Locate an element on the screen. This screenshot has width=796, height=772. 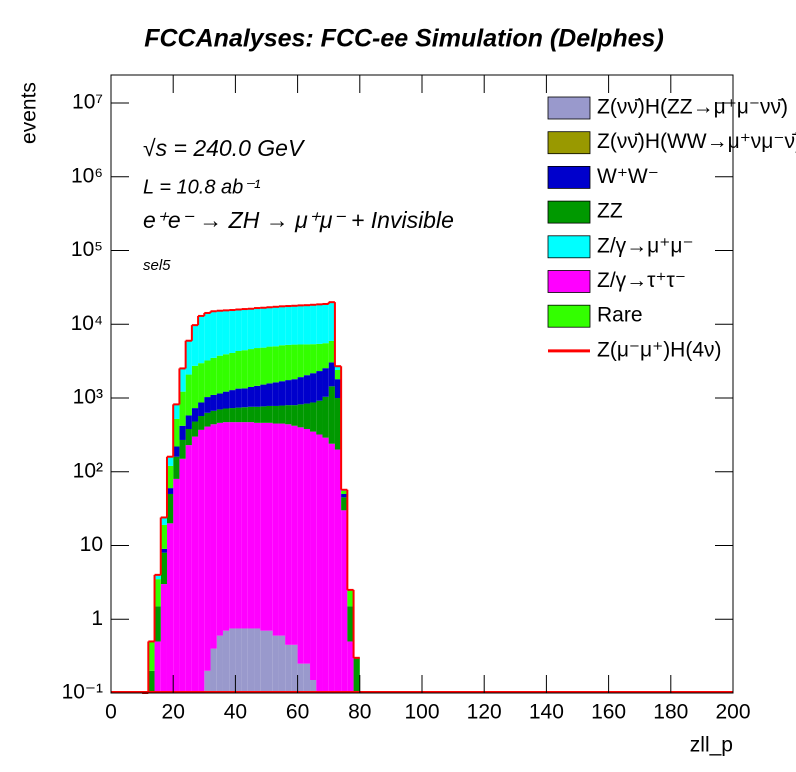
x-tick-label: 120 is located at coordinates (484, 712).